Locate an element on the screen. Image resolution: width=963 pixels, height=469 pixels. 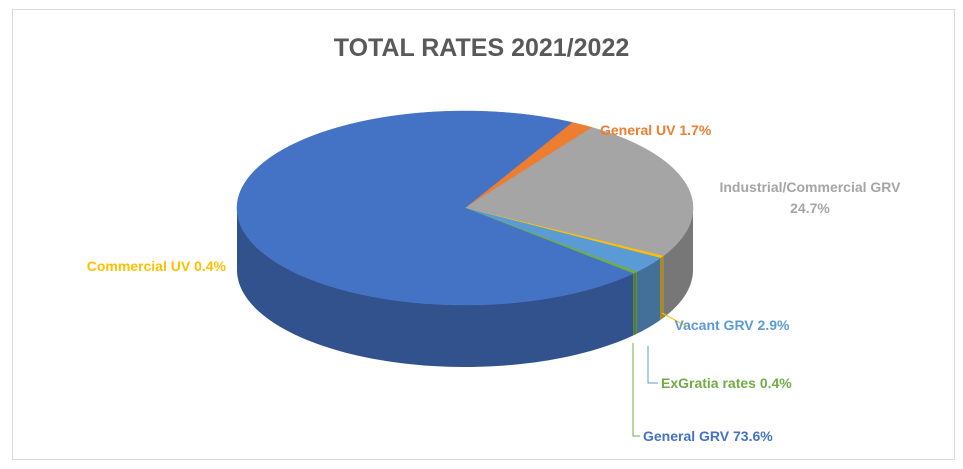
label-name: Commercial UV is located at coordinates (138, 266).